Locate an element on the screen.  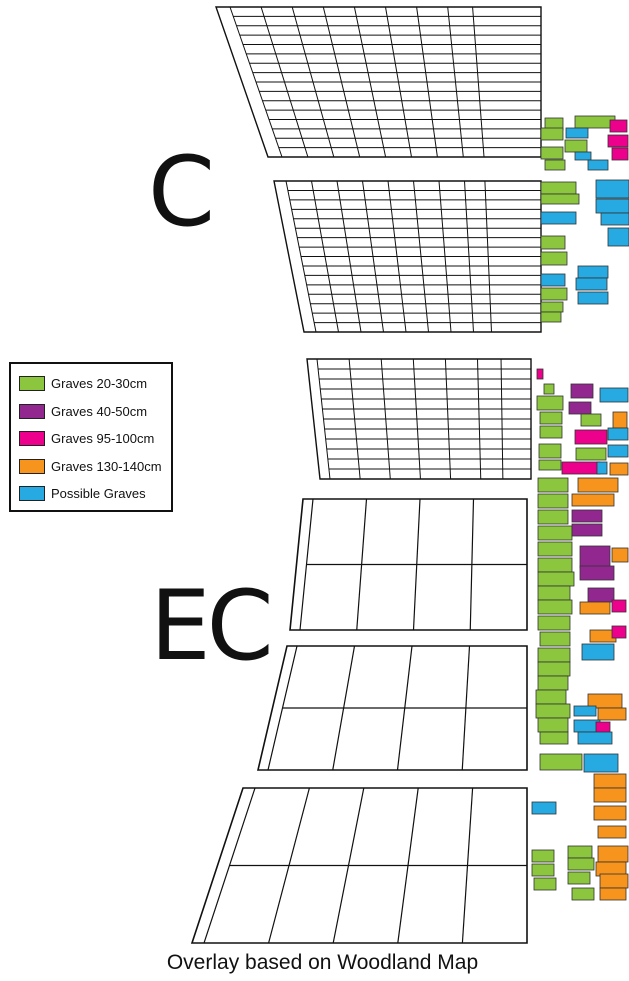
legend-item-graves-40-50: Graves 40-50cm is located at coordinates (91, 412).